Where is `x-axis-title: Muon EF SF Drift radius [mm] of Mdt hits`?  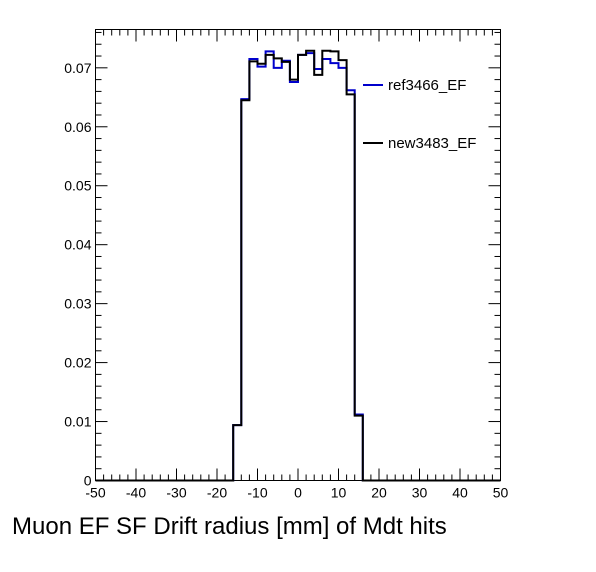 x-axis-title: Muon EF SF Drift radius [mm] of Mdt hits is located at coordinates (229, 526).